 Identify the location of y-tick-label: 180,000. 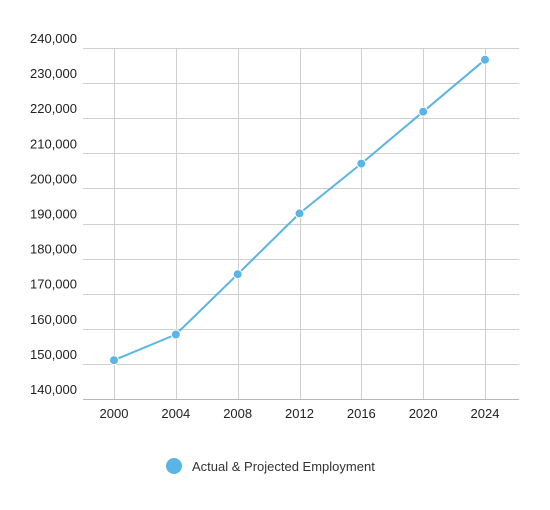
(53, 249).